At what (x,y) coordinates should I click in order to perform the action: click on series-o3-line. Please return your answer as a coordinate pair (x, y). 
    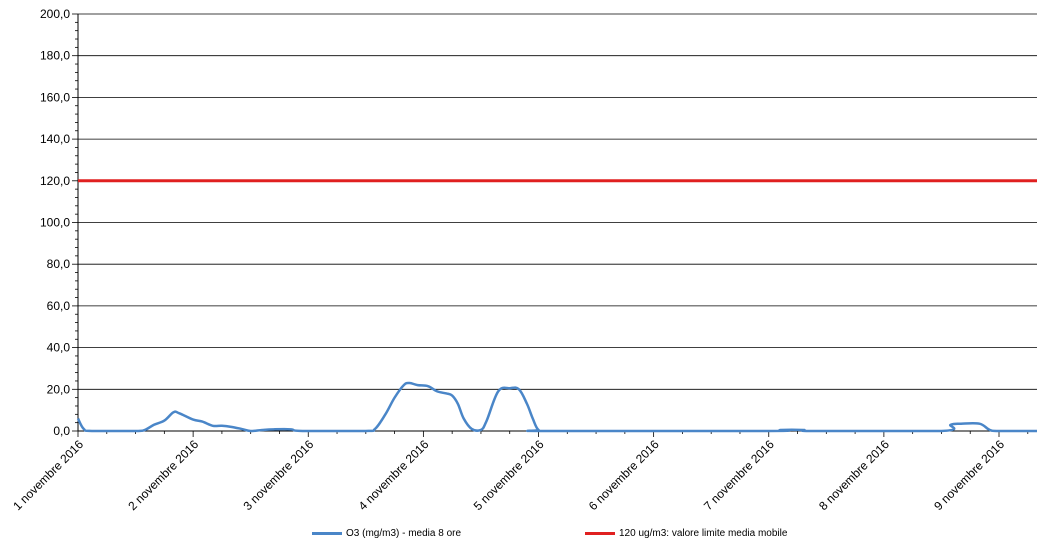
    Looking at the image, I should click on (556, 407).